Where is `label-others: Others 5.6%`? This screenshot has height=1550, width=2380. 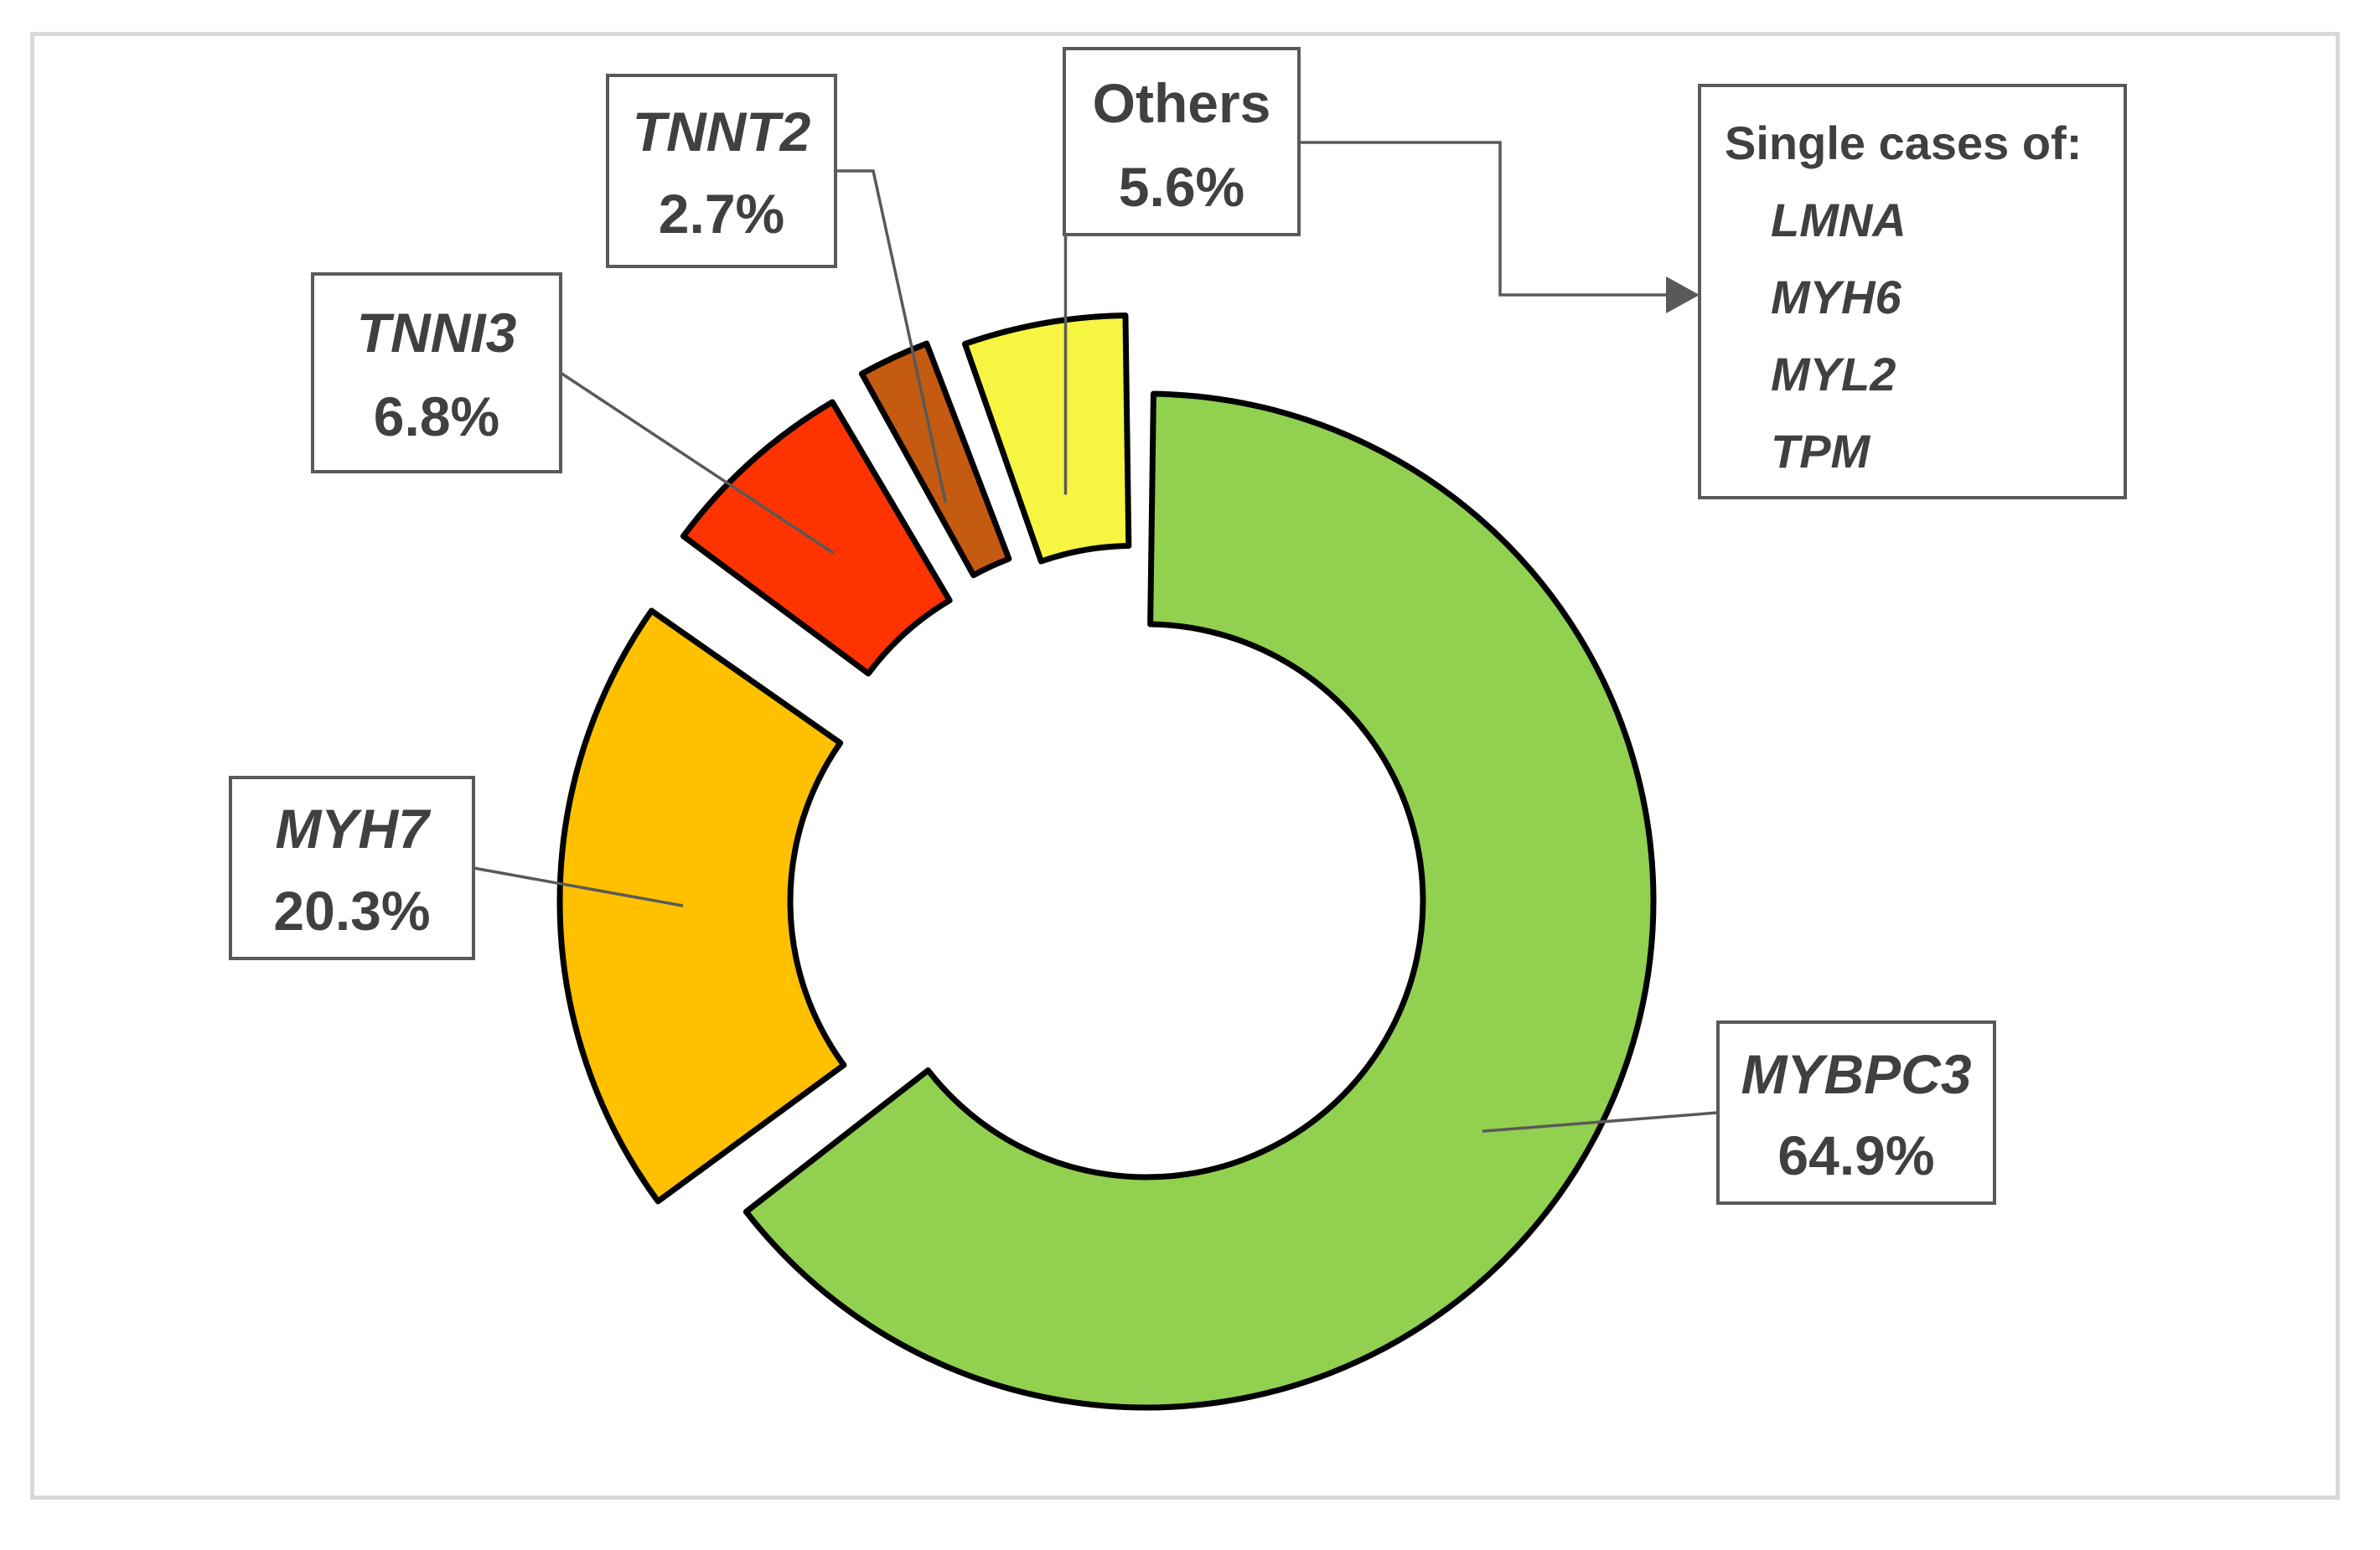 label-others: Others 5.6% is located at coordinates (1182, 141).